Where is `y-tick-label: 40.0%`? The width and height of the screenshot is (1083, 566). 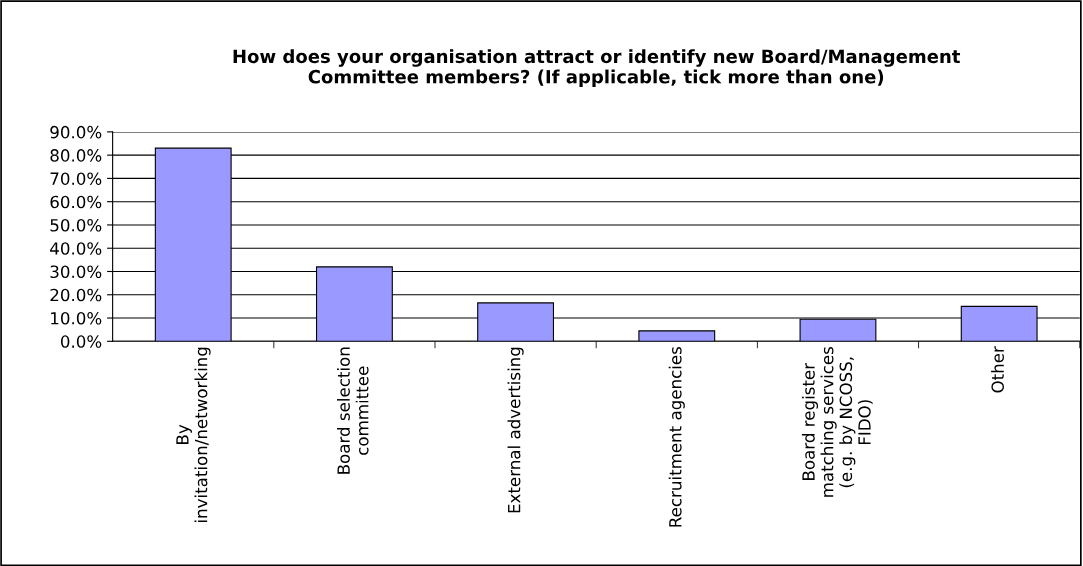 y-tick-label: 40.0% is located at coordinates (76, 248).